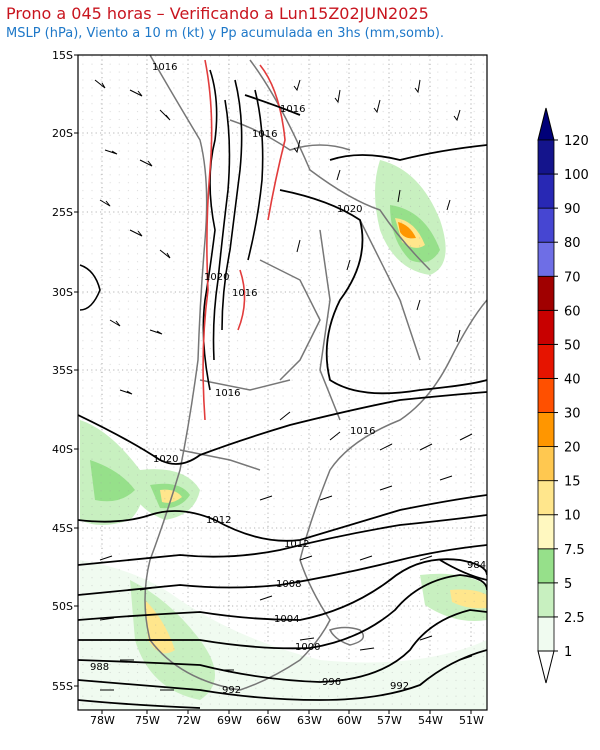 This screenshot has height=750, width=600. Describe the element at coordinates (147, 720) in the screenshot. I see `lon-label: 75W` at that location.